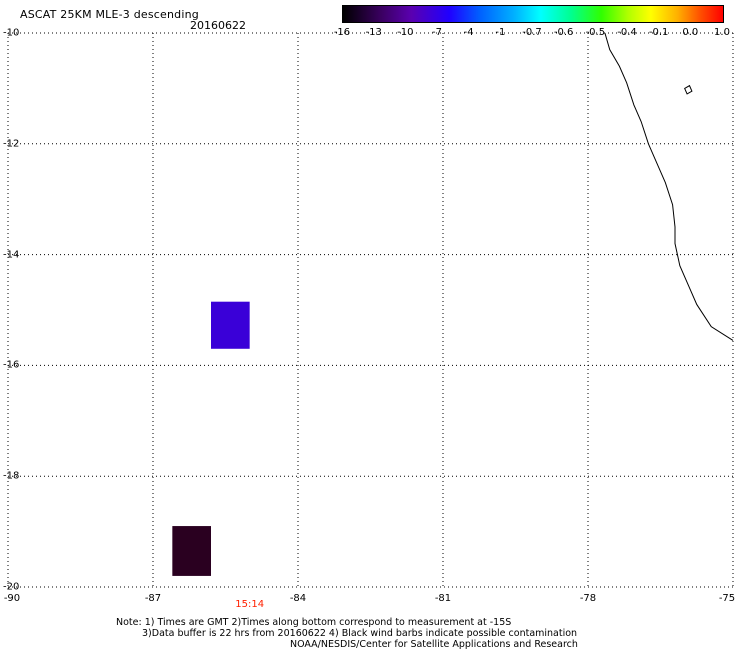 The image size is (740, 650). Describe the element at coordinates (211, 438) in the screenshot. I see `data-cells` at that location.